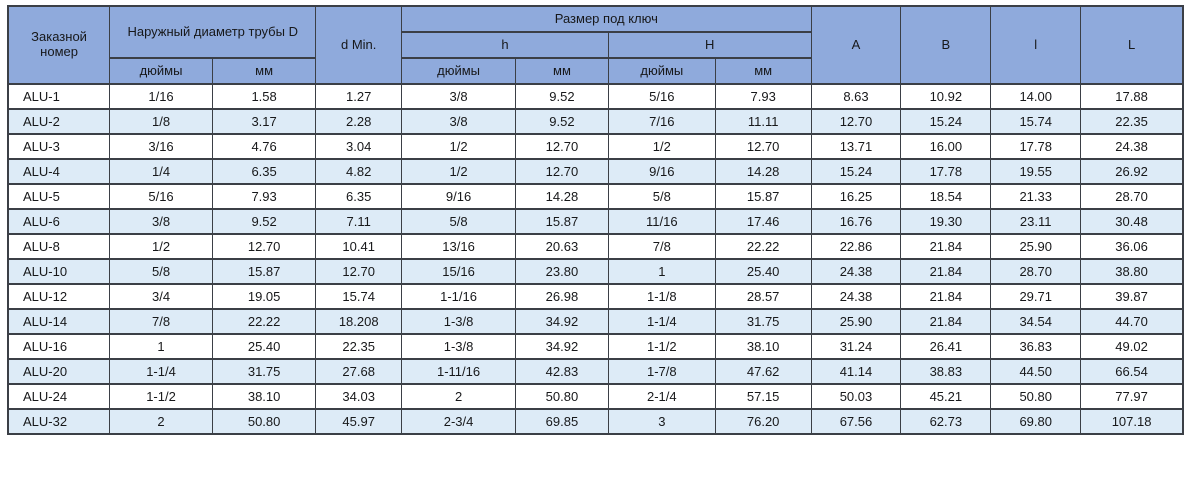 The width and height of the screenshot is (1192, 499). Describe the element at coordinates (763, 71) in the screenshot. I see `header-cap-h-mm: мм` at that location.